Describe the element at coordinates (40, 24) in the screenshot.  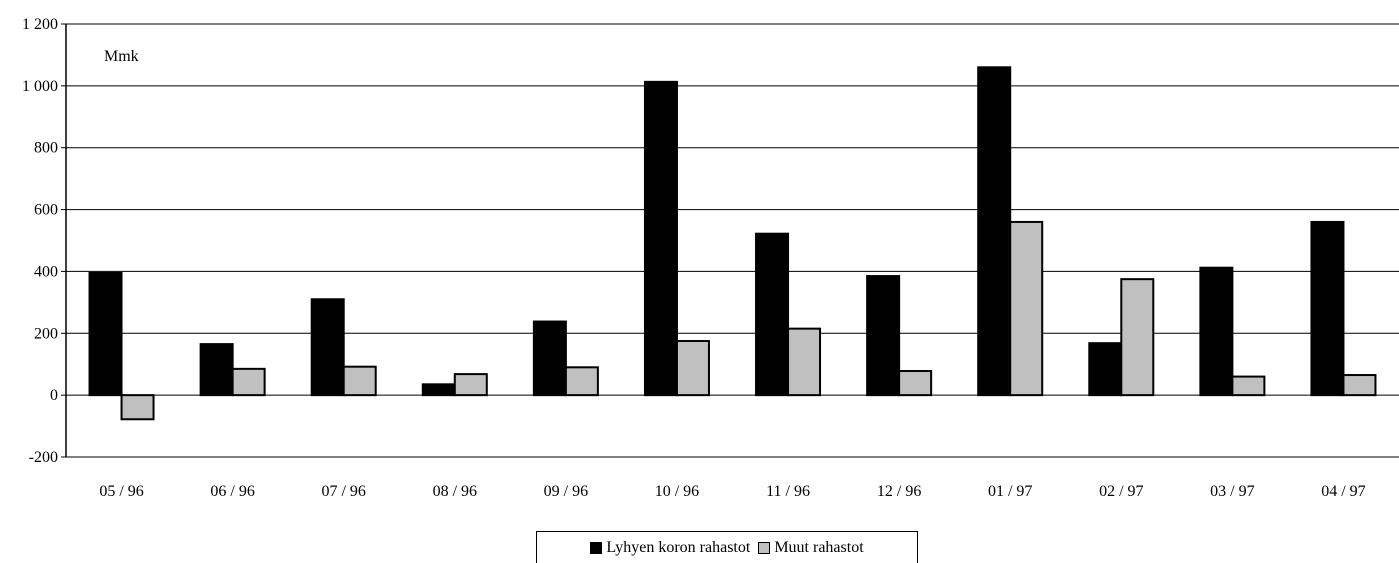
I see `y-tick-label: 1 200` at that location.